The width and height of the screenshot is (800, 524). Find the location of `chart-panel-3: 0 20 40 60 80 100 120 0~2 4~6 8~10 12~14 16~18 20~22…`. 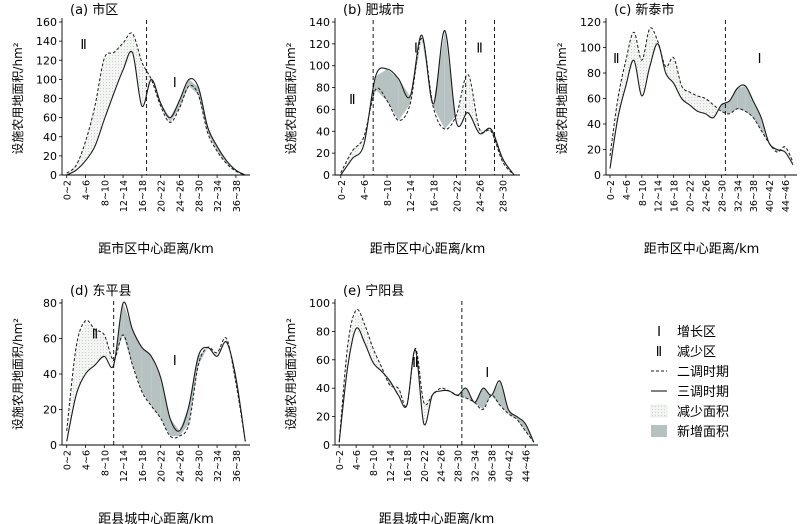

chart-panel-3: 0 20 40 60 80 100 120 0~2 4~6 8~10 12~14 16~18 20~22… is located at coordinates (676, 129).